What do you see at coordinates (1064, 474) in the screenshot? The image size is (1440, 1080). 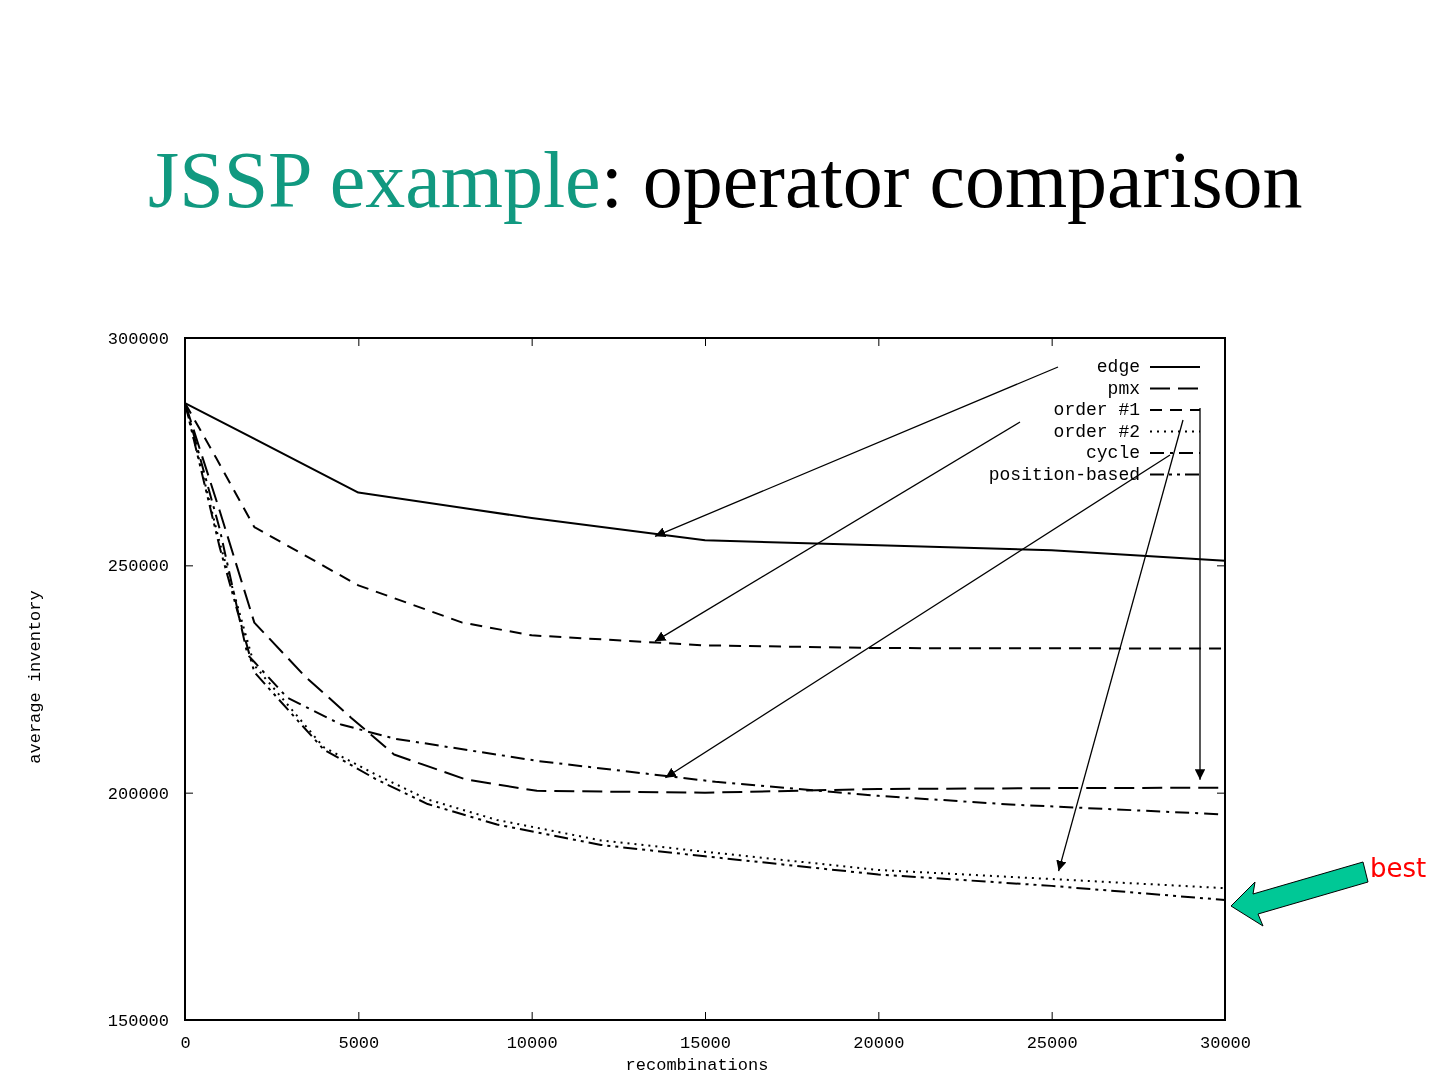 I see `legend-label: position-based` at bounding box center [1064, 474].